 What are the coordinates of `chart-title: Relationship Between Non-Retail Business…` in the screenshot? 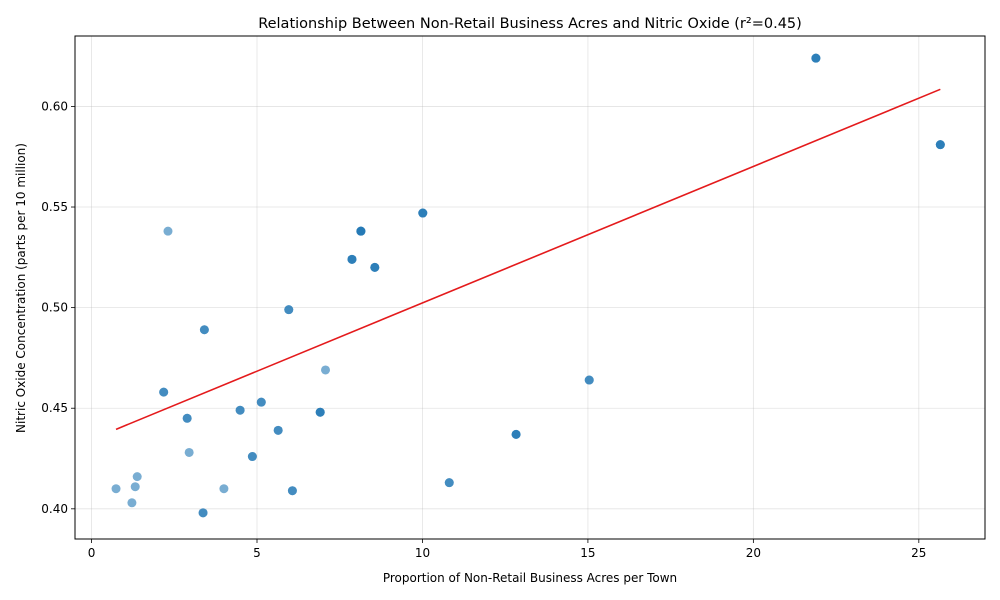 It's located at (530, 24).